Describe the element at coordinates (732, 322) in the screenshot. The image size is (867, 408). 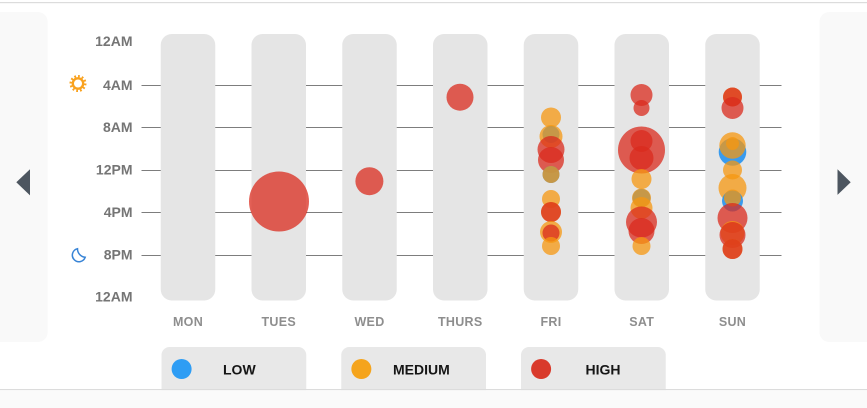
I see `svg-text: SUN` at that location.